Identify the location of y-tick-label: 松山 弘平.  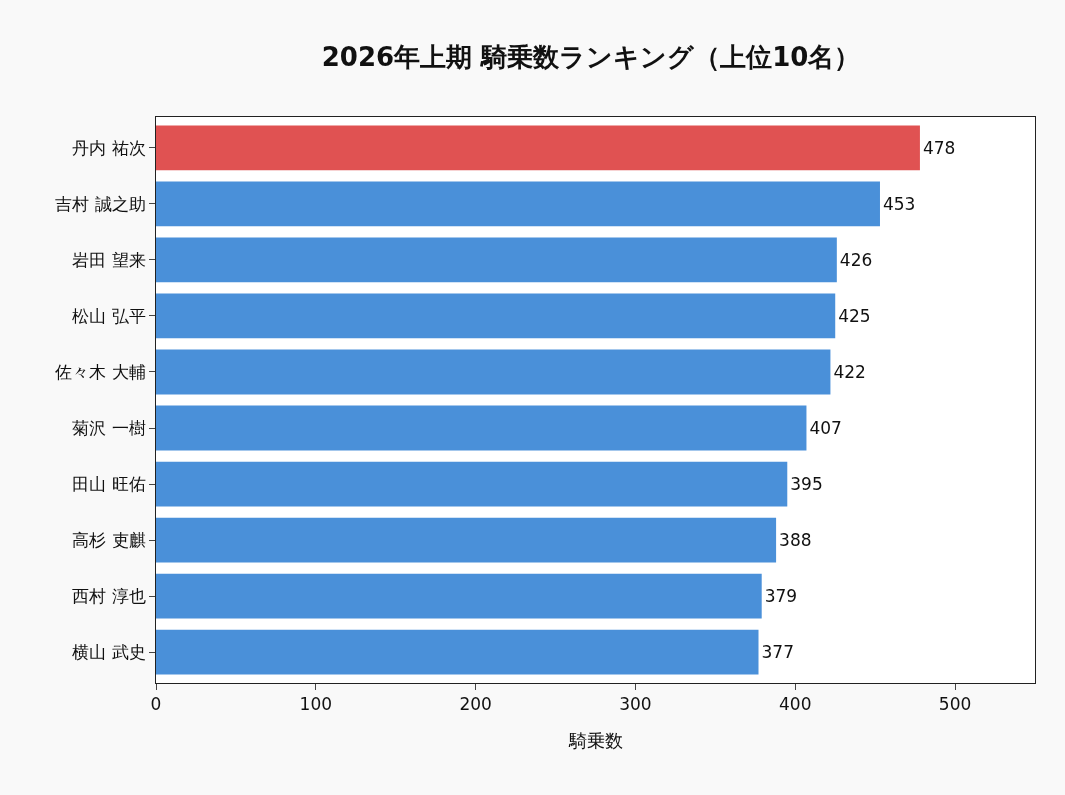
(109, 315).